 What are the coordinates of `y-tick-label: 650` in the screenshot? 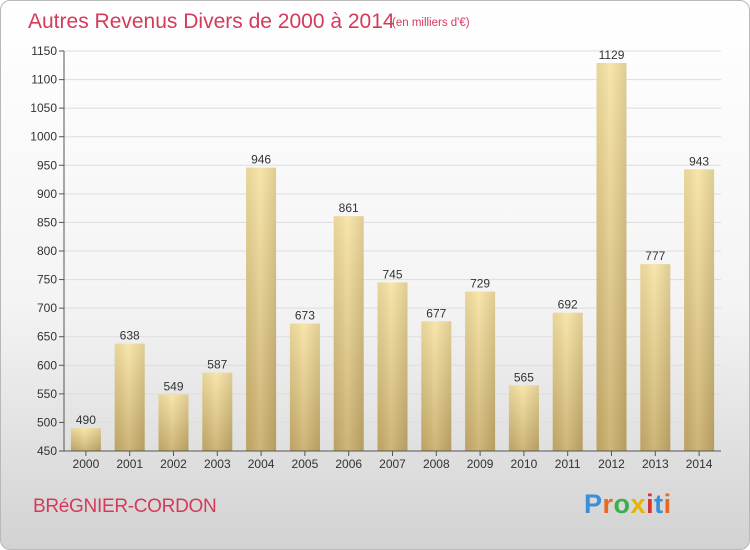 It's located at (47, 337).